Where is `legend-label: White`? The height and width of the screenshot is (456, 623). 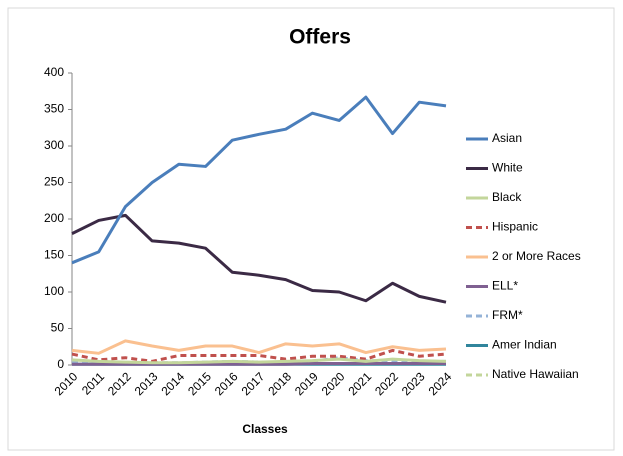
legend-label: White is located at coordinates (507, 168).